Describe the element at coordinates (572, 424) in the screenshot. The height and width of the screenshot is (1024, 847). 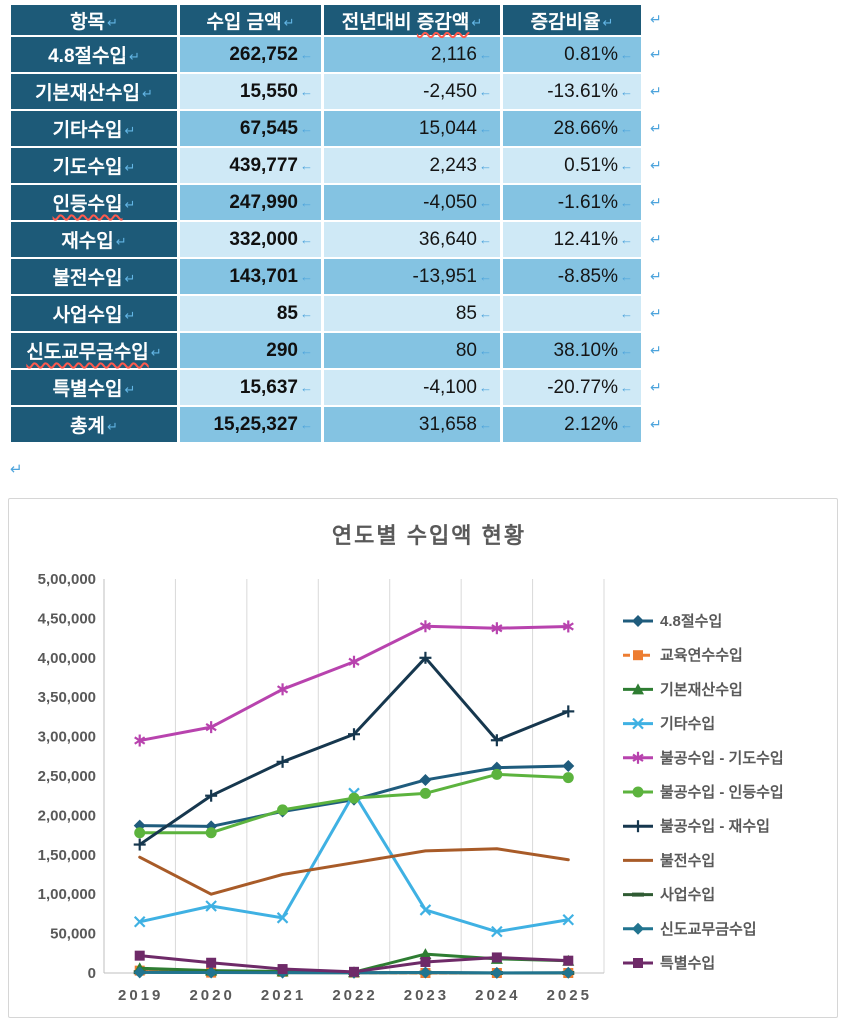
I see `value-cell: 2.12% ←` at that location.